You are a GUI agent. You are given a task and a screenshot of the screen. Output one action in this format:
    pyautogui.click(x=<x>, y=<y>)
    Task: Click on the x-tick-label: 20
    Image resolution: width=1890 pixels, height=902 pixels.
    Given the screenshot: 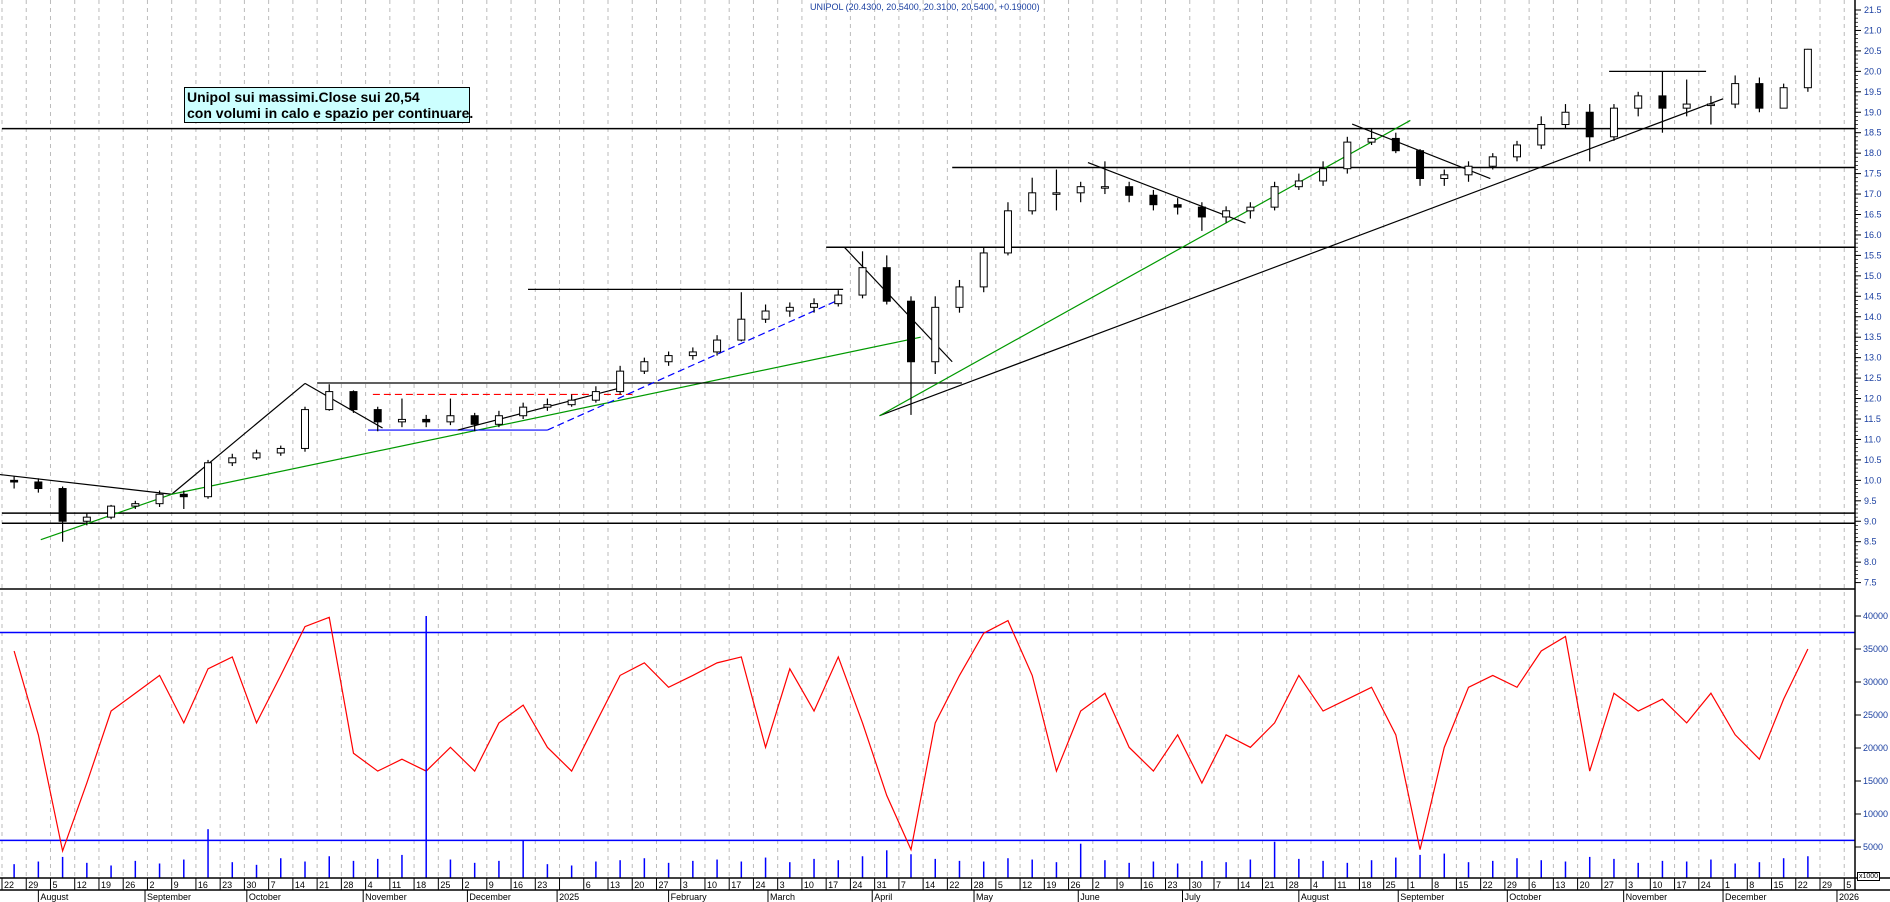 What is the action you would take?
    pyautogui.click(x=1585, y=885)
    